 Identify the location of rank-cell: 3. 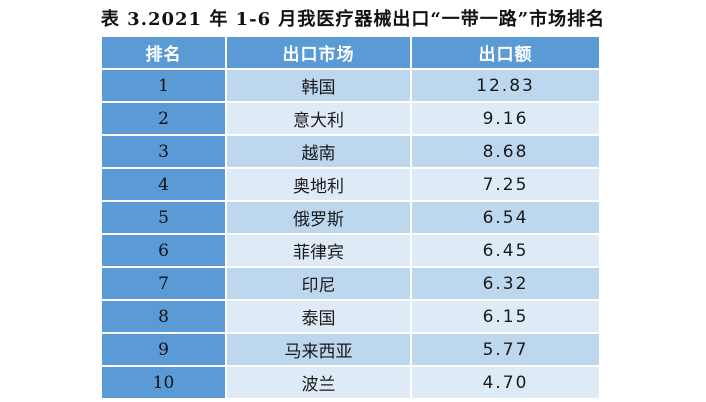
(164, 152).